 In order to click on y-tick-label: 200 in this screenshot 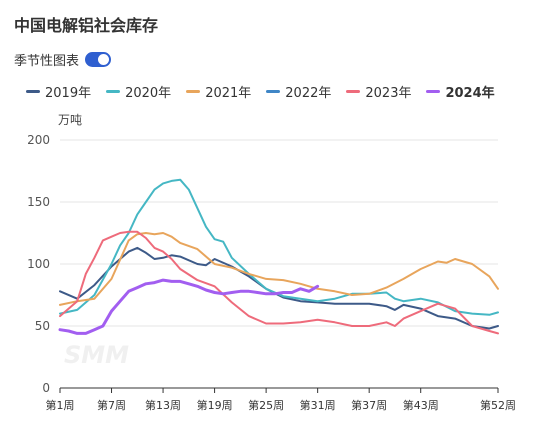, I will do `click(38, 140)`.